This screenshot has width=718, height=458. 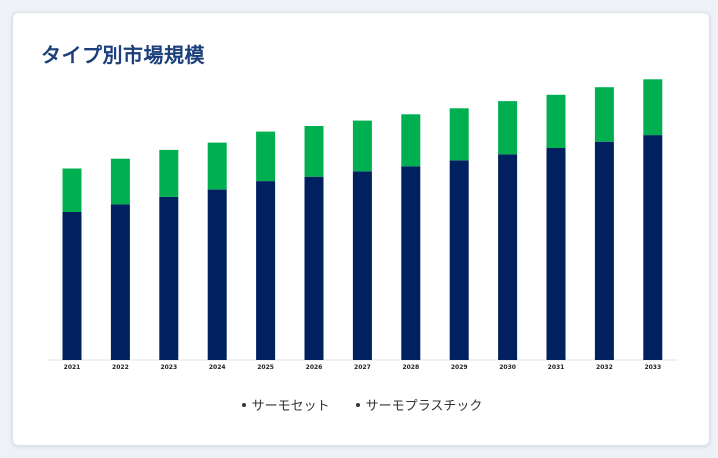 I want to click on x-tick-label-2022: 2022, so click(x=120, y=367).